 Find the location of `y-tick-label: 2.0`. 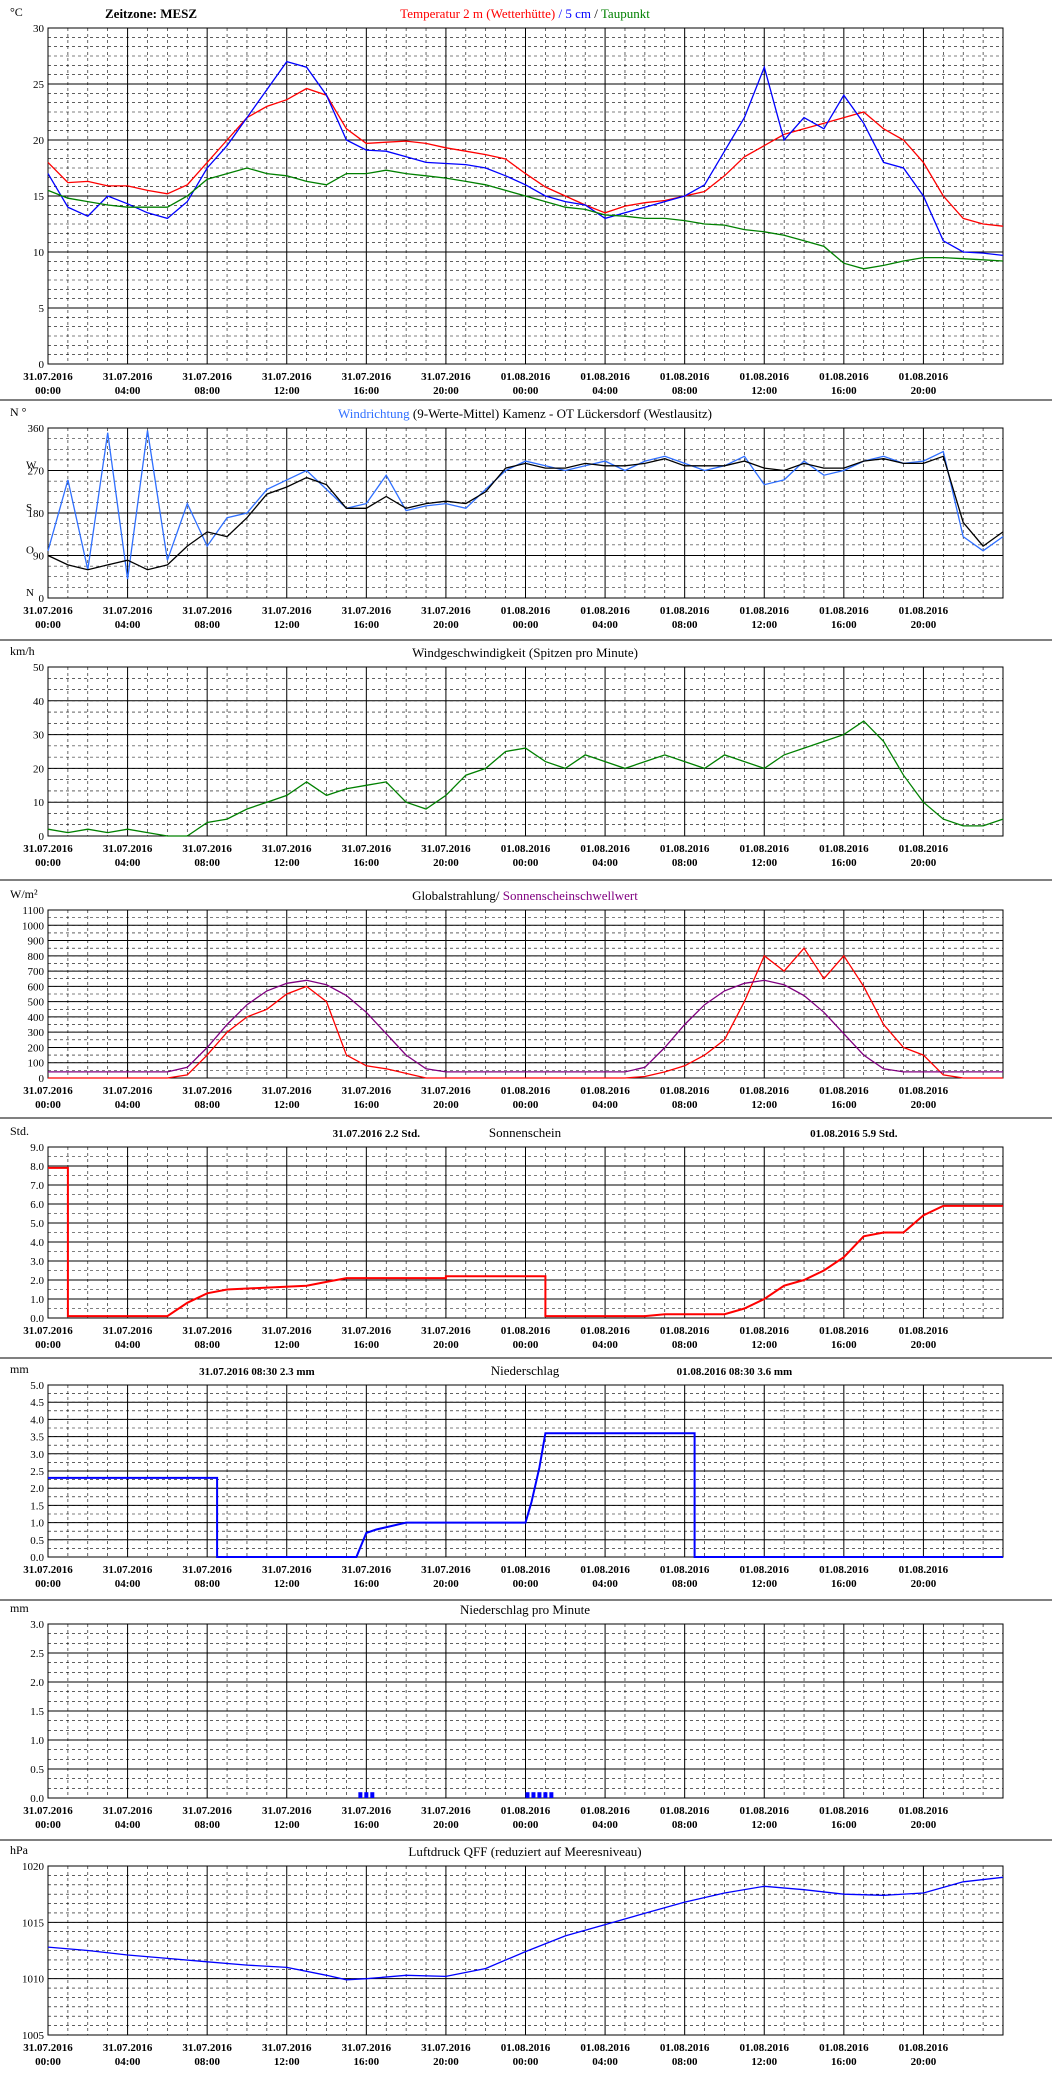

y-tick-label: 2.0 is located at coordinates (37, 1489).